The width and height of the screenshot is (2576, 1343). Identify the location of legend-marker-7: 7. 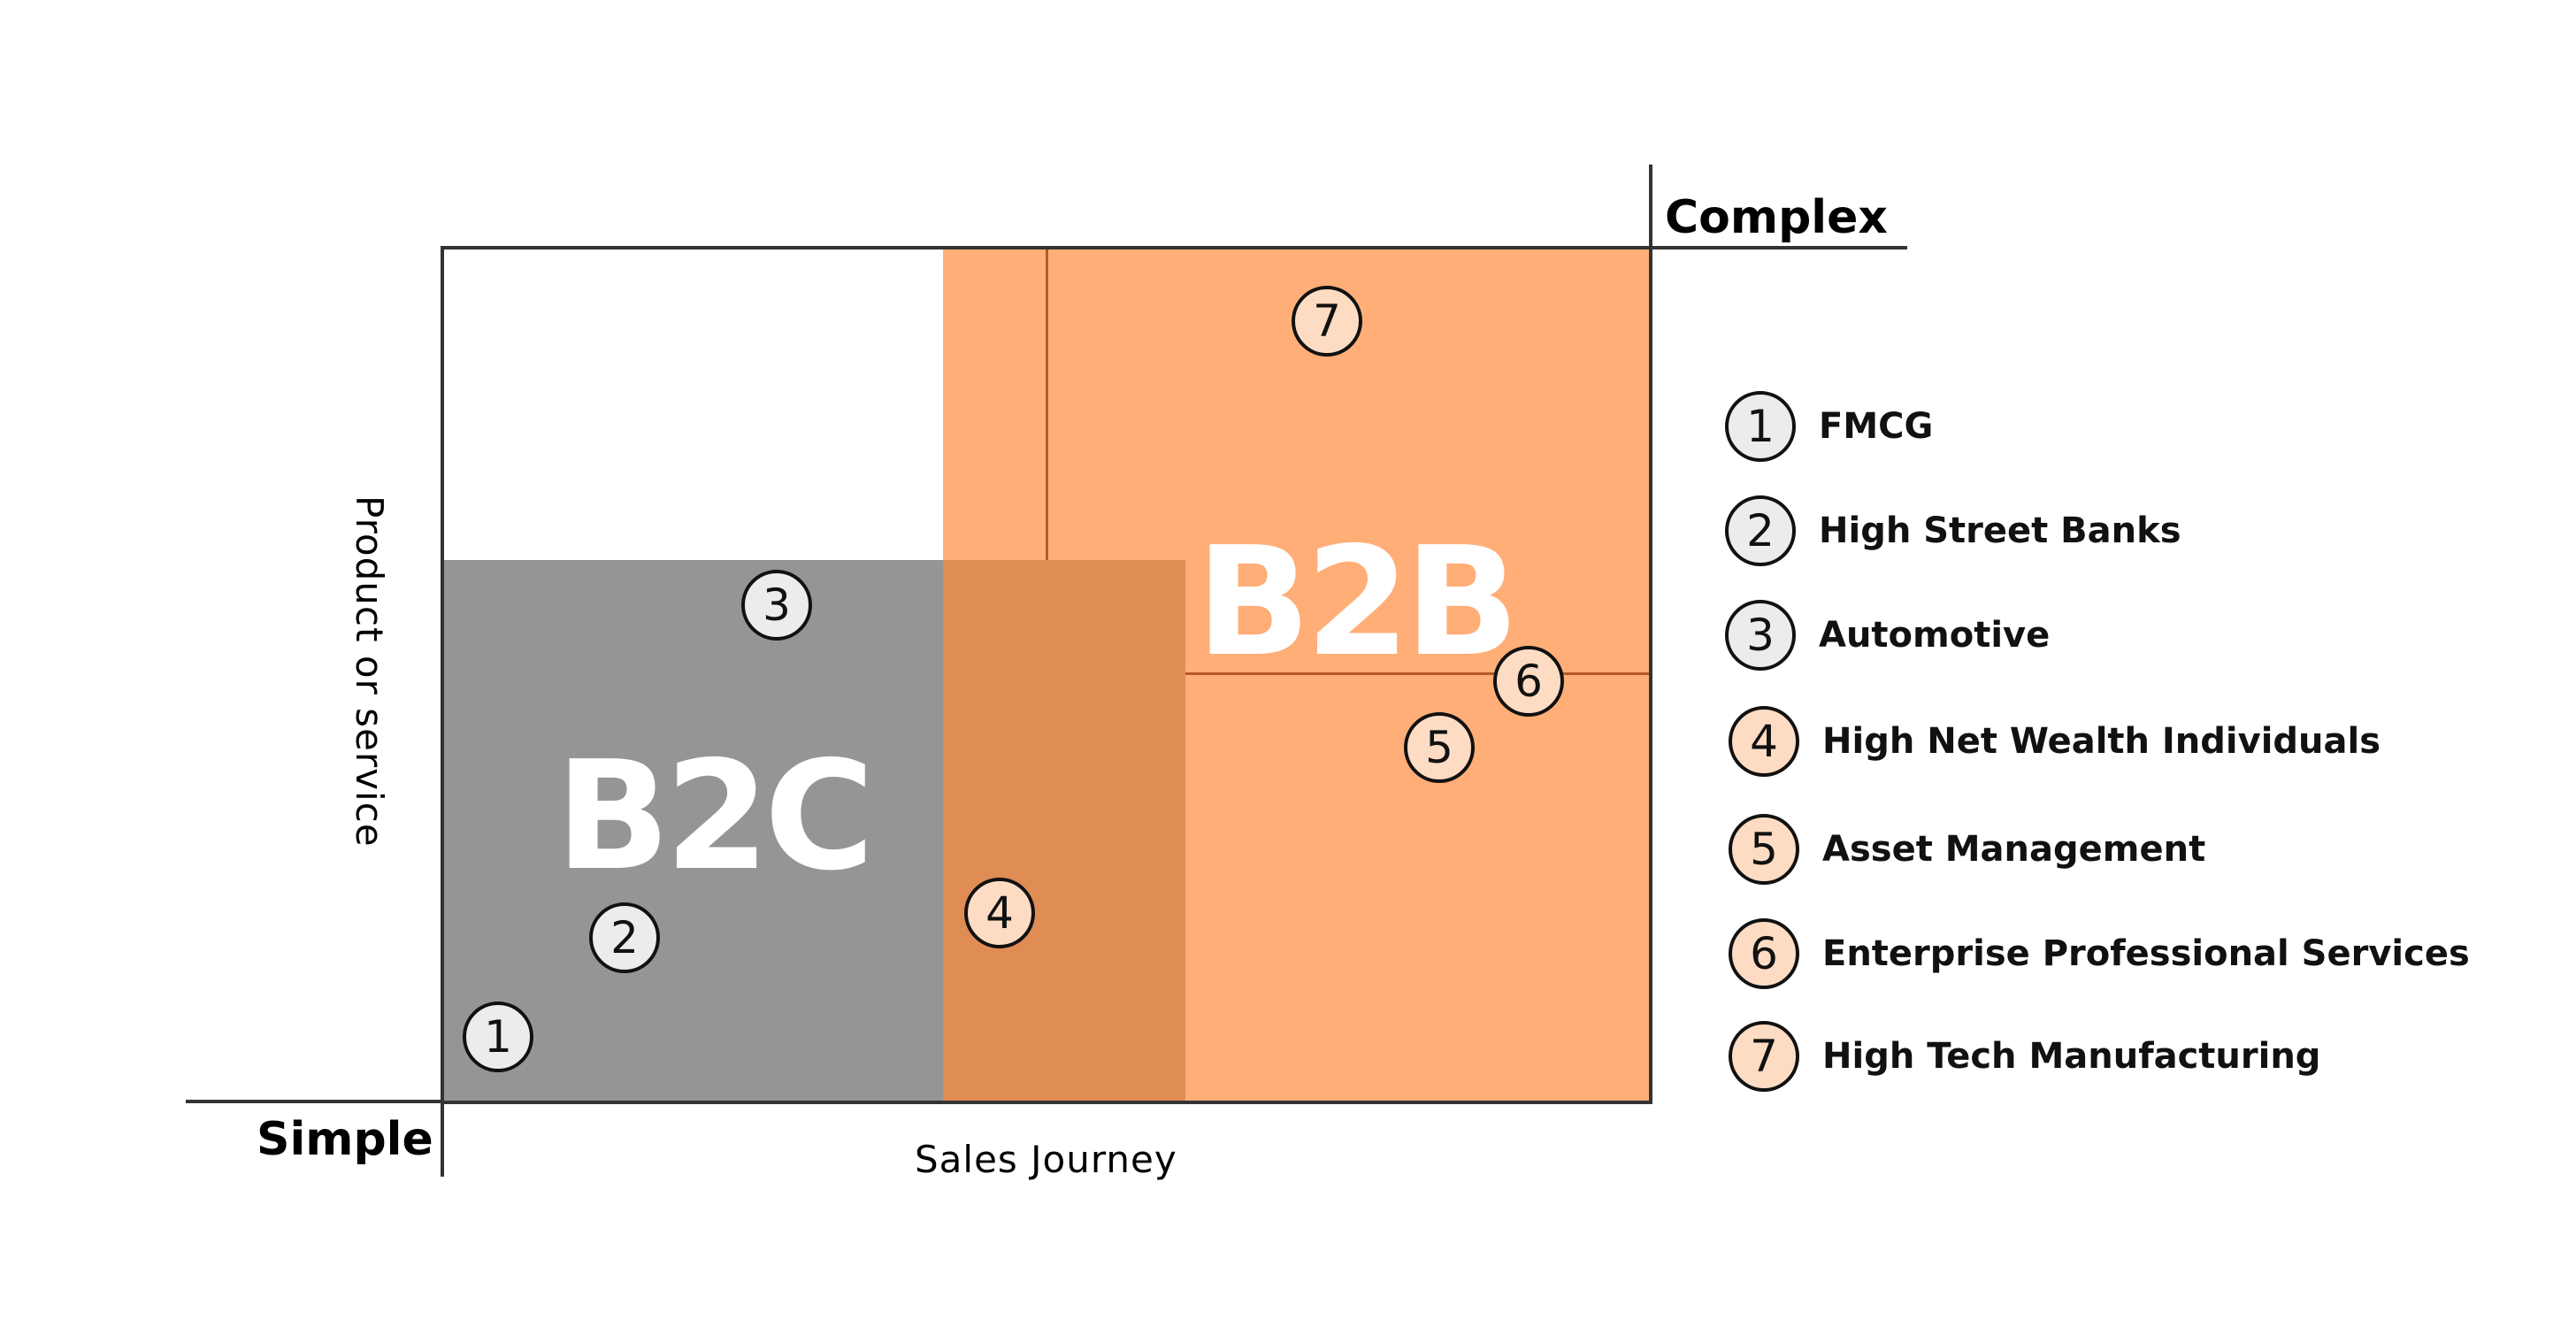
(1764, 1057).